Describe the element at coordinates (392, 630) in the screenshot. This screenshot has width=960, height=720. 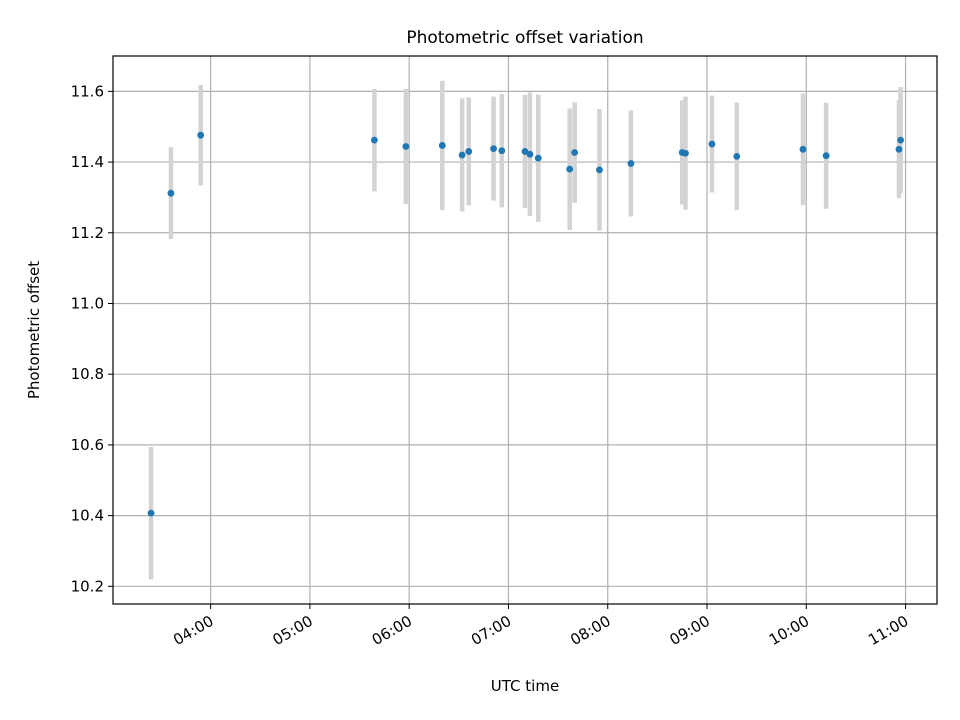
I see `x-tick-label: 06:00` at that location.